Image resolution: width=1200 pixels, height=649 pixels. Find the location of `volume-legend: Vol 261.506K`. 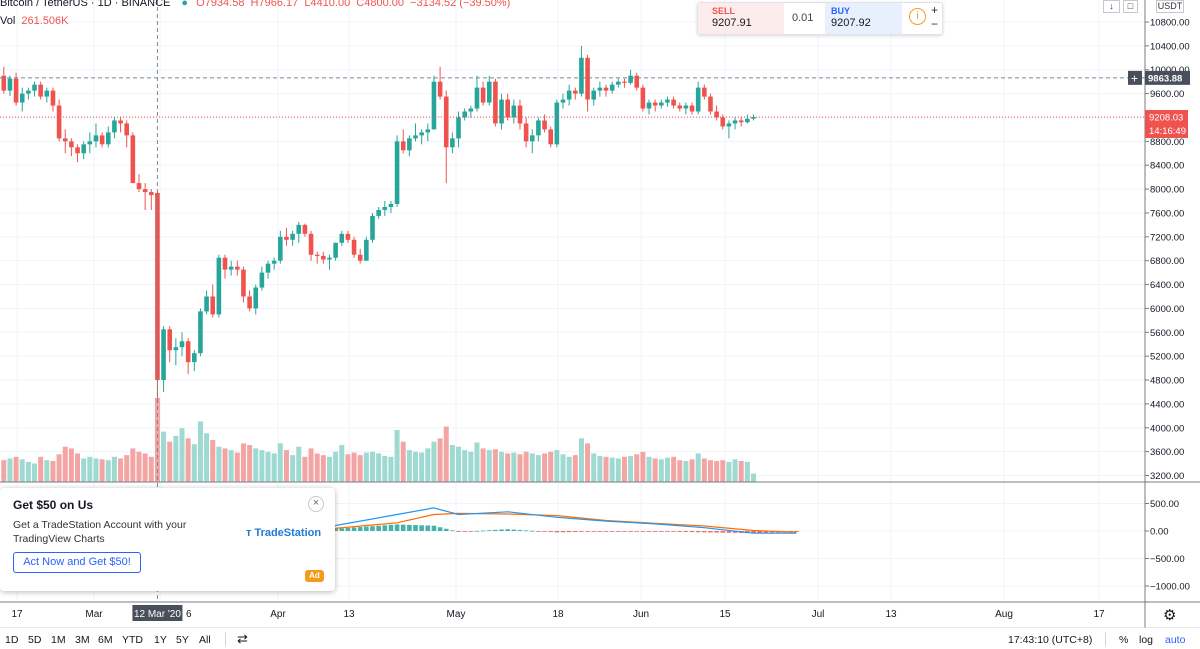

volume-legend: Vol 261.506K is located at coordinates (35, 21).